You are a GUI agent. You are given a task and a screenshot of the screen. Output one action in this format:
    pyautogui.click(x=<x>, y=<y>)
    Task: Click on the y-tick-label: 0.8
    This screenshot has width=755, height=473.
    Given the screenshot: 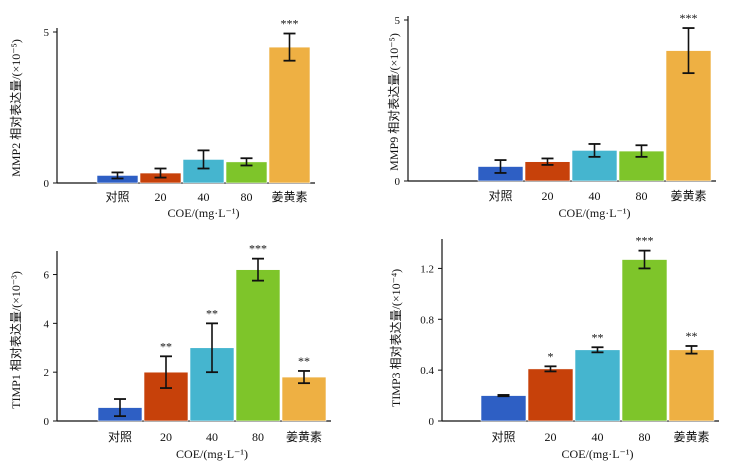 What is the action you would take?
    pyautogui.click(x=427, y=320)
    